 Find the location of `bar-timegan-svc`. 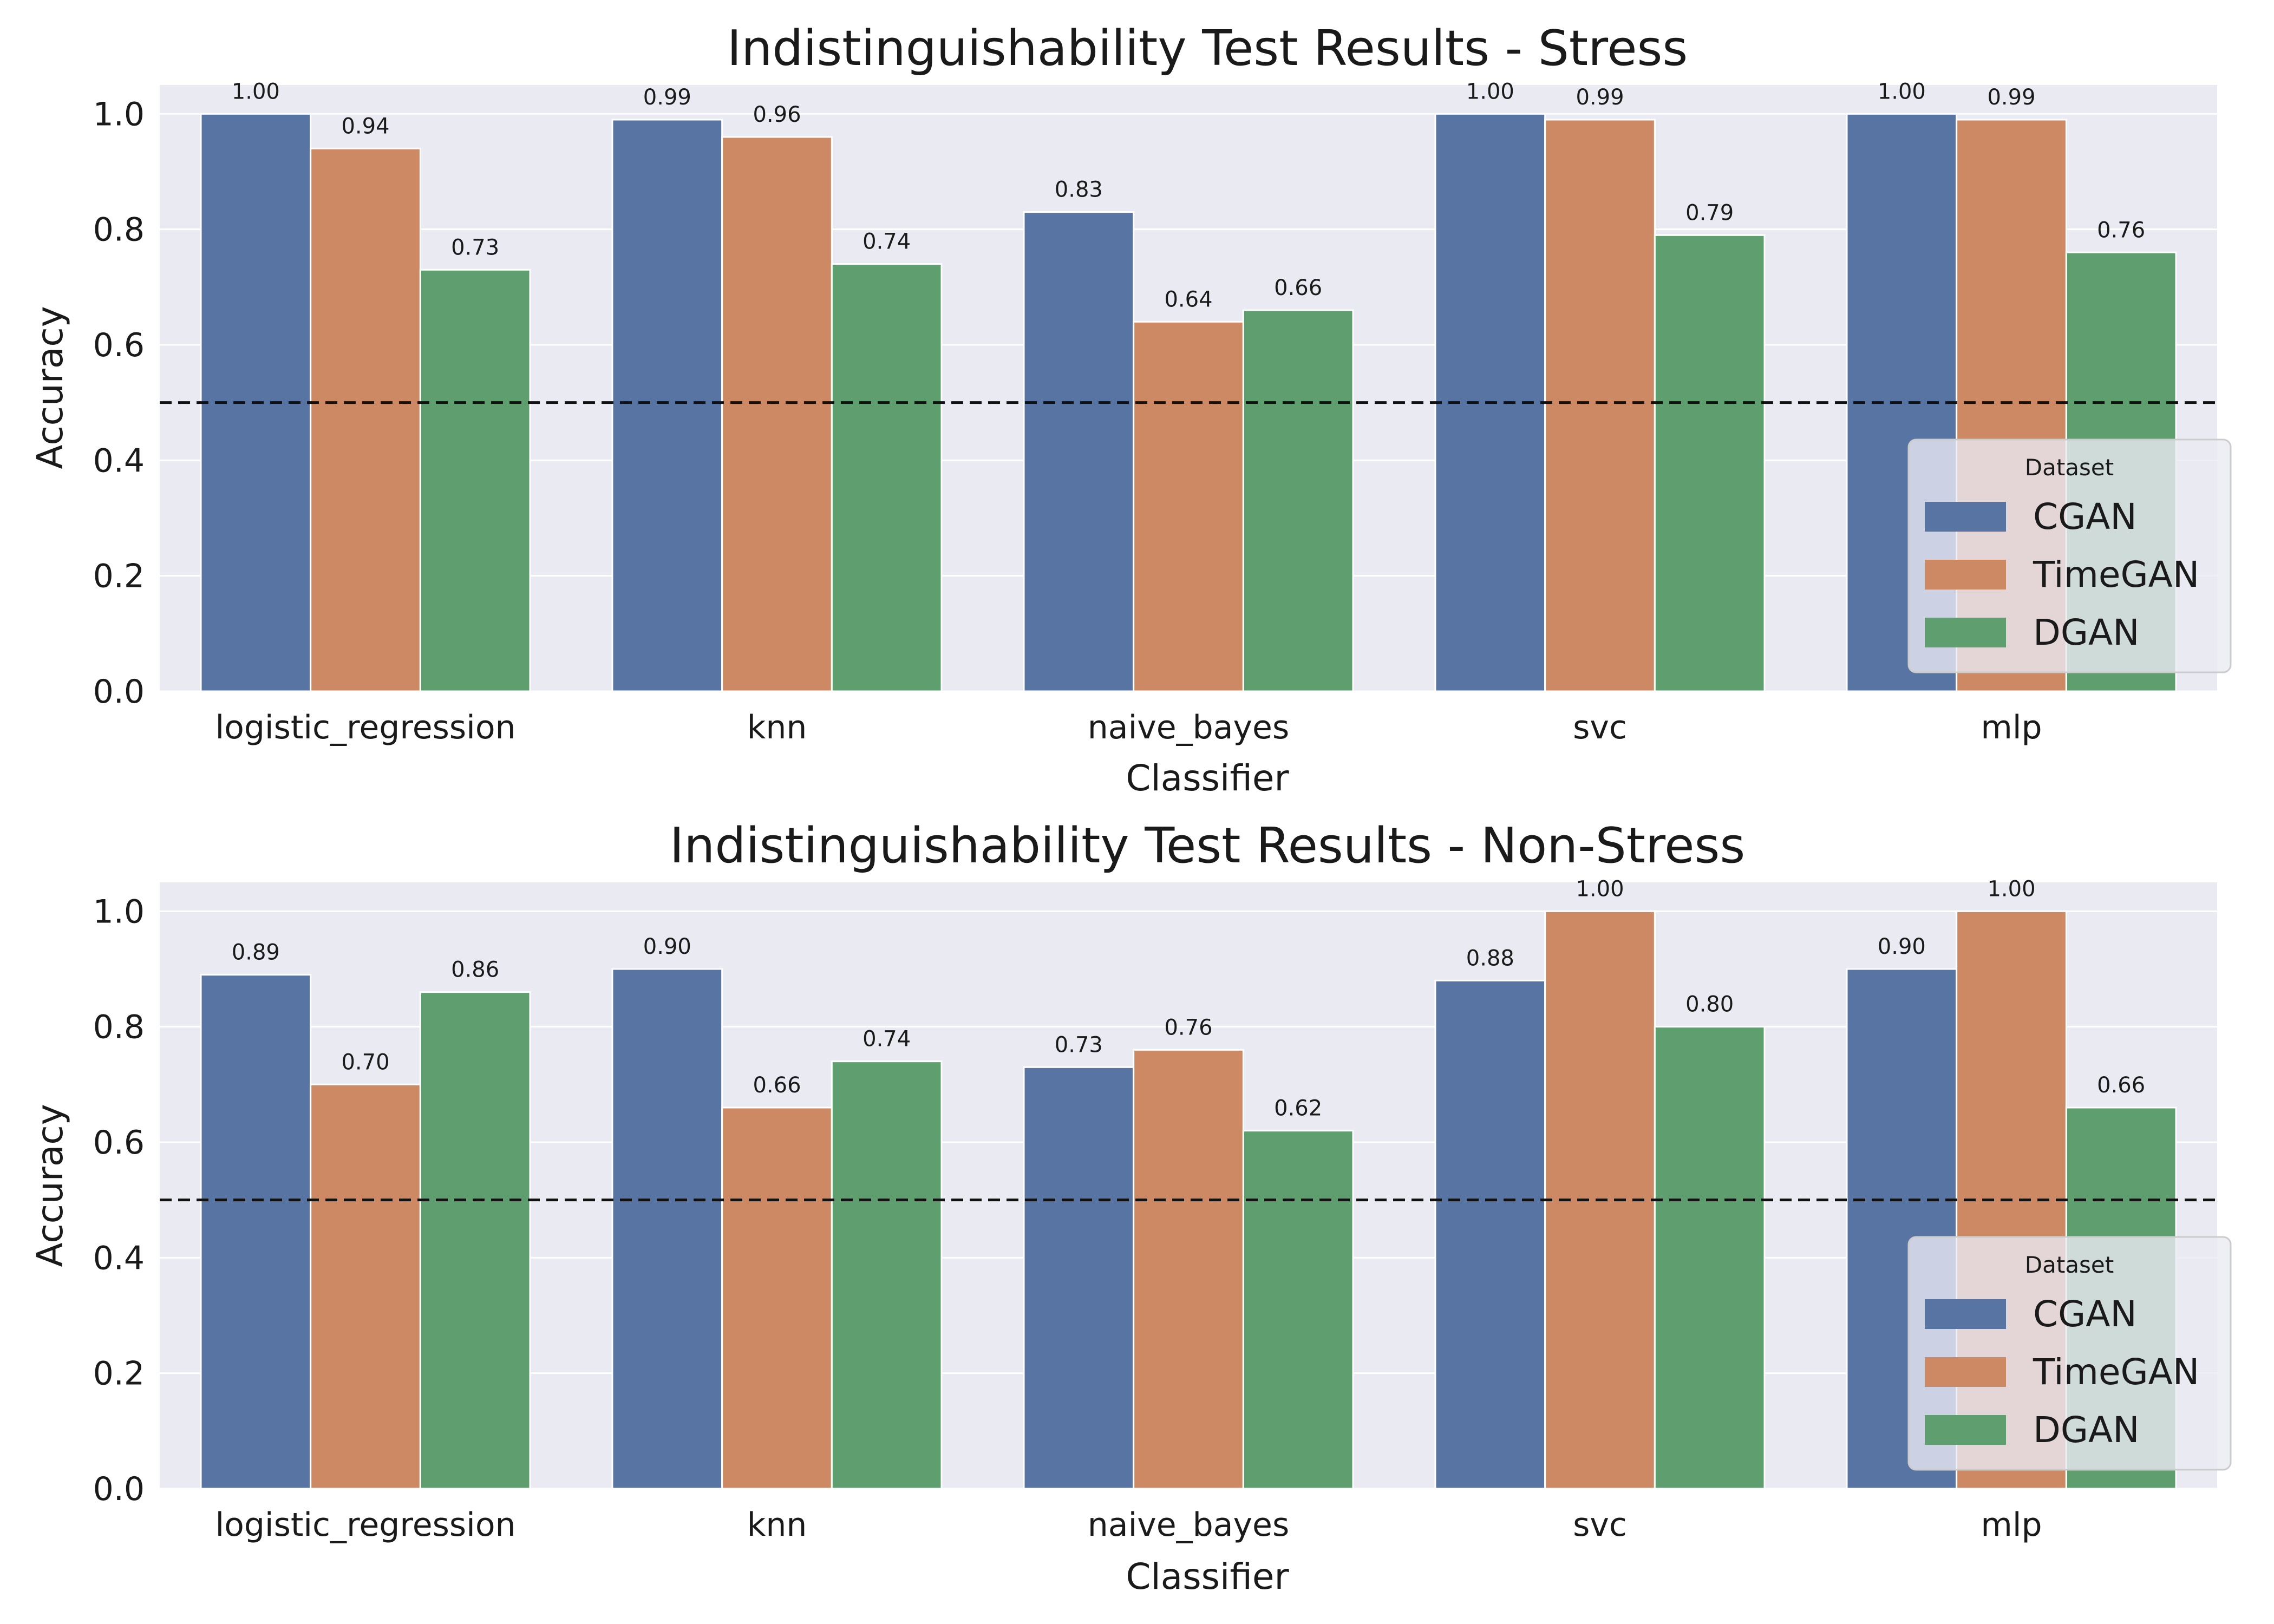

bar-timegan-svc is located at coordinates (1600, 405).